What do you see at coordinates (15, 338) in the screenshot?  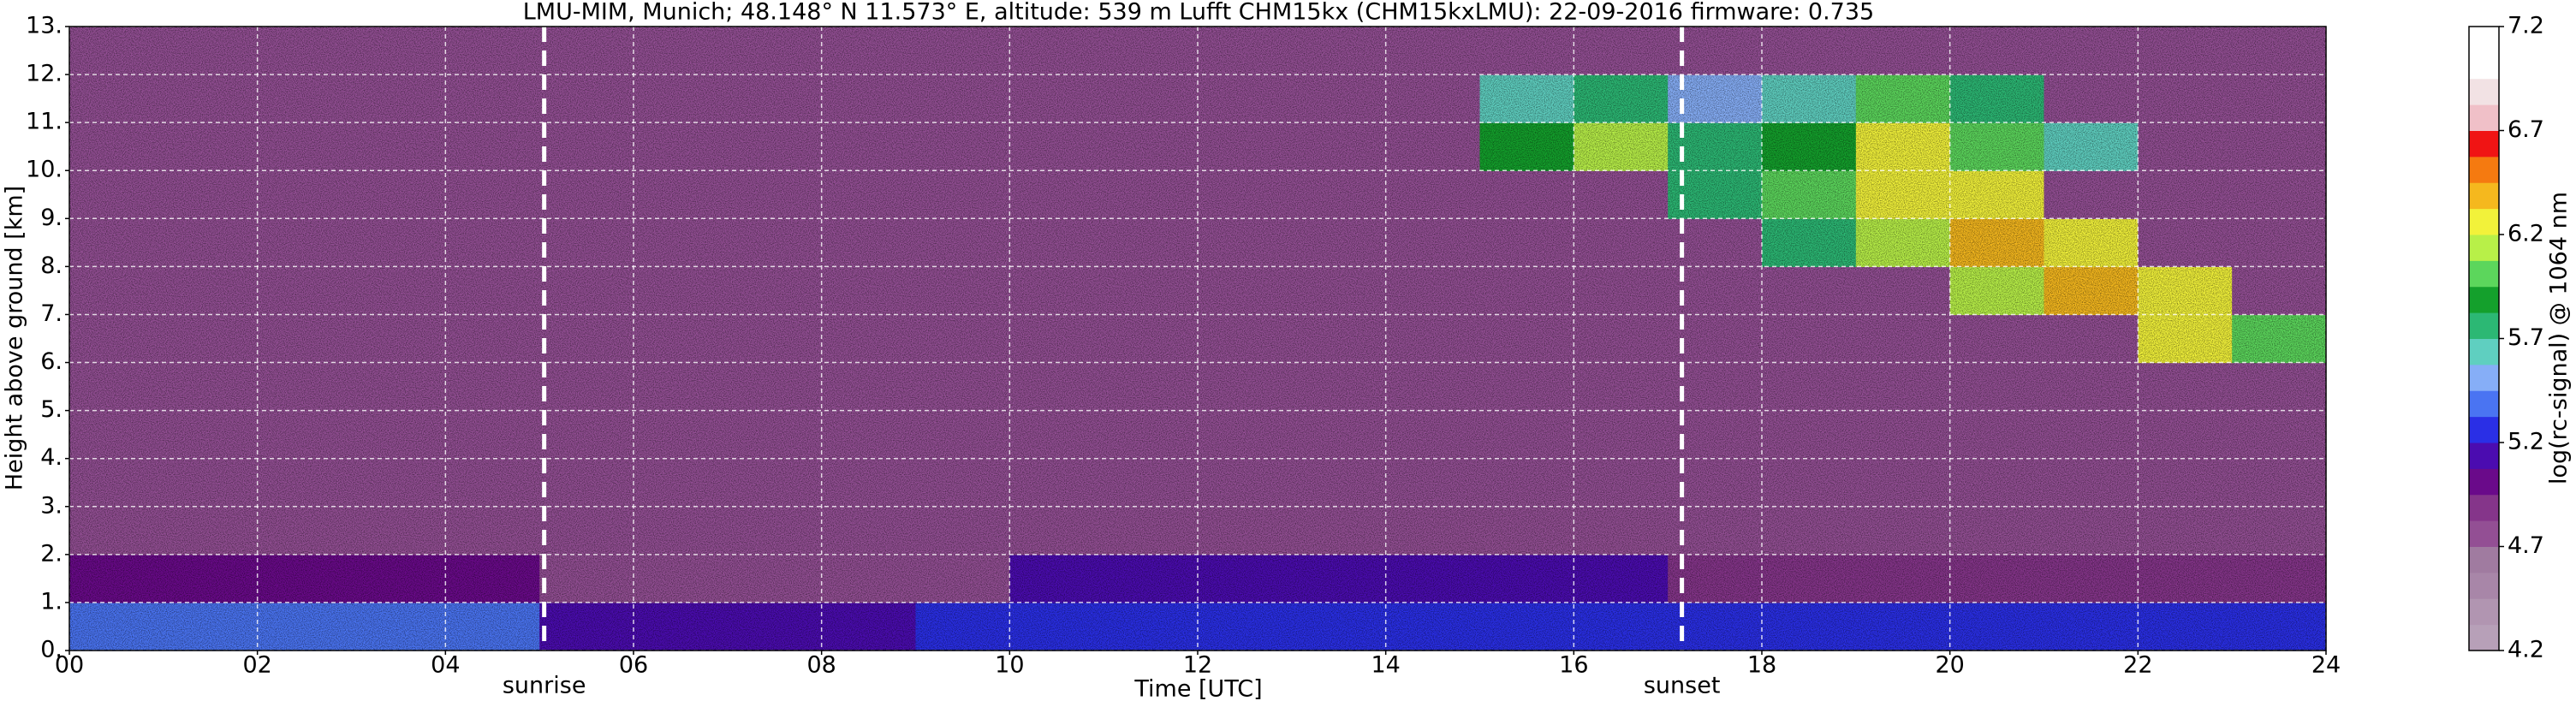 I see `y-axis-label: Height above ground [km]` at bounding box center [15, 338].